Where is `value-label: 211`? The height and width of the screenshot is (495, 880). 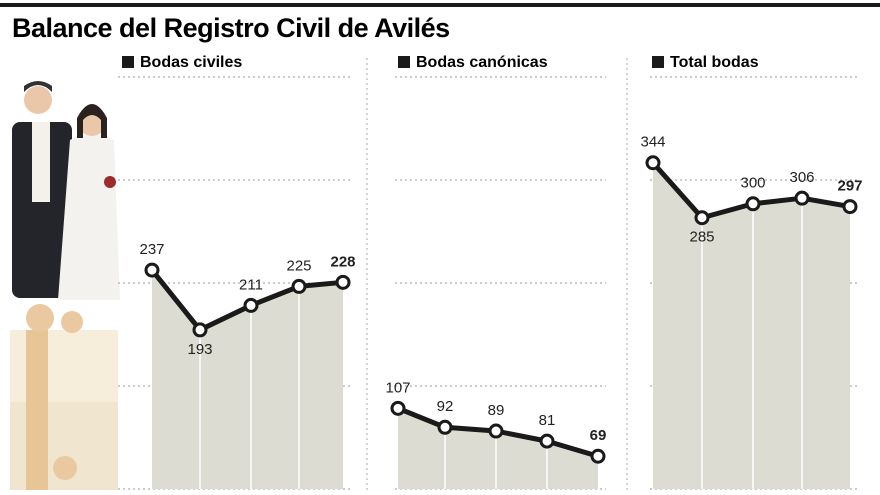
value-label: 211 is located at coordinates (251, 284).